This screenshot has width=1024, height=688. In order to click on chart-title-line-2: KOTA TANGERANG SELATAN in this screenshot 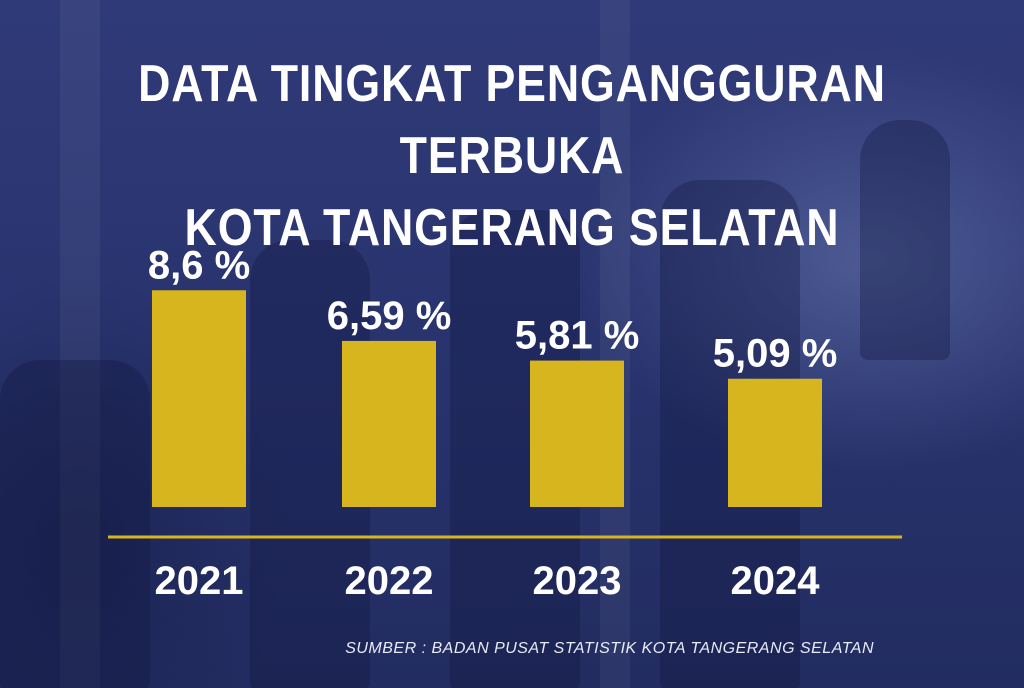, I will do `click(512, 228)`.